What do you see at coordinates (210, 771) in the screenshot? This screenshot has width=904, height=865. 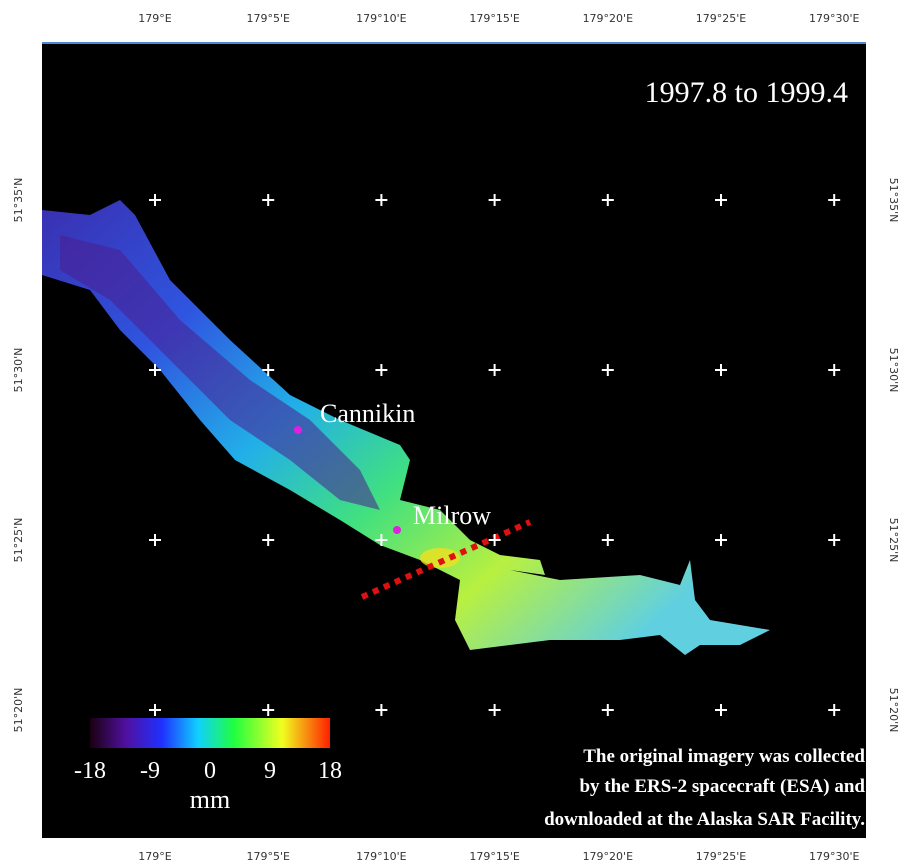 I see `colorbar-tick-label: 0` at bounding box center [210, 771].